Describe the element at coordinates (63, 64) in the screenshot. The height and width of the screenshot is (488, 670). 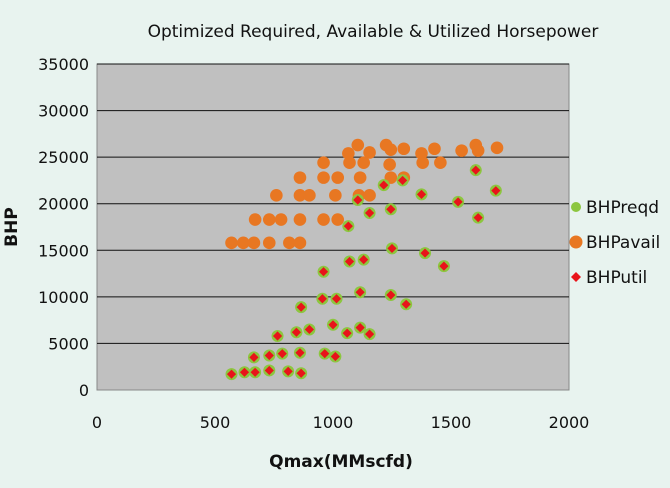
I see `y-tick-label: 35000` at that location.